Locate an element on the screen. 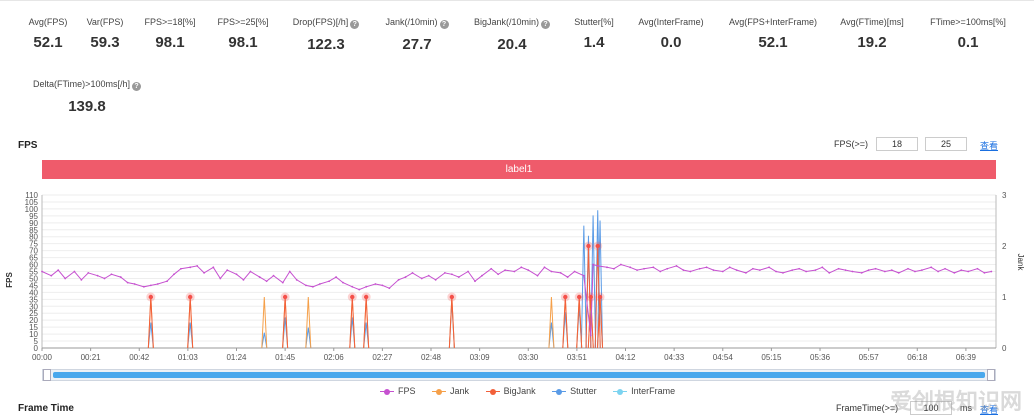  legend-stutter: Stutter is located at coordinates (574, 391).